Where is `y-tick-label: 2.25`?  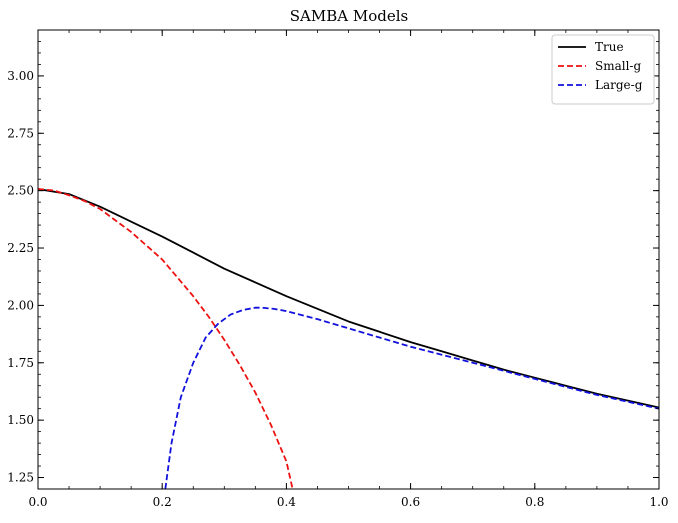
y-tick-label: 2.25 is located at coordinates (20, 248).